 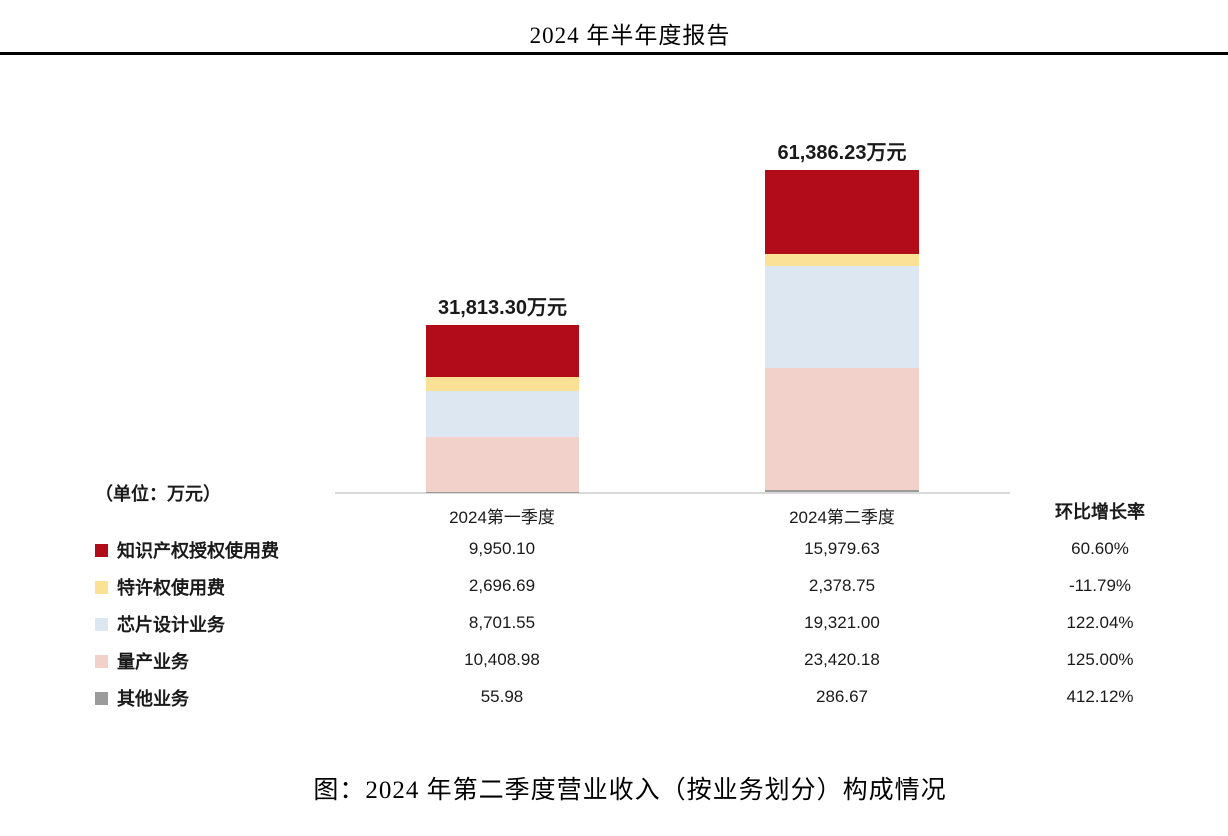 I want to click on figure-caption: 图：2024 年第二季度营业收入（按业务划分）构成情况, so click(x=630, y=790).